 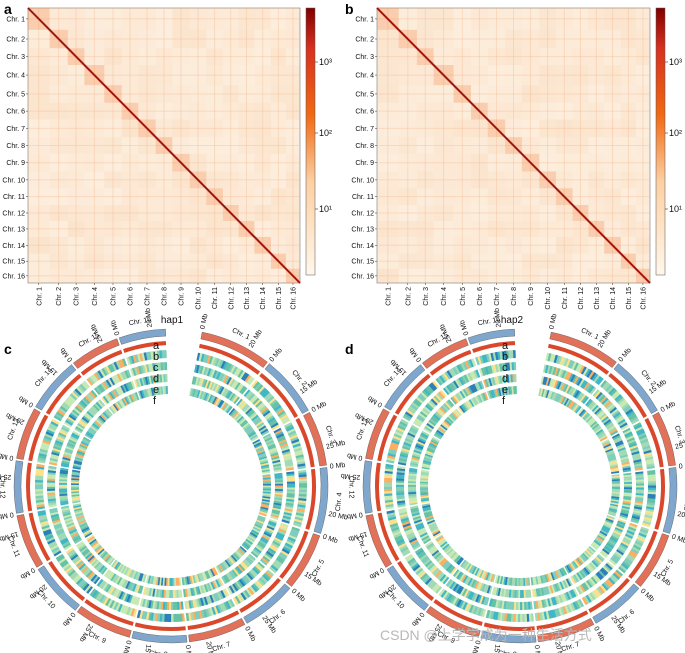 I want to click on heatmap-col-label: Chr. 11, so click(x=565, y=298).